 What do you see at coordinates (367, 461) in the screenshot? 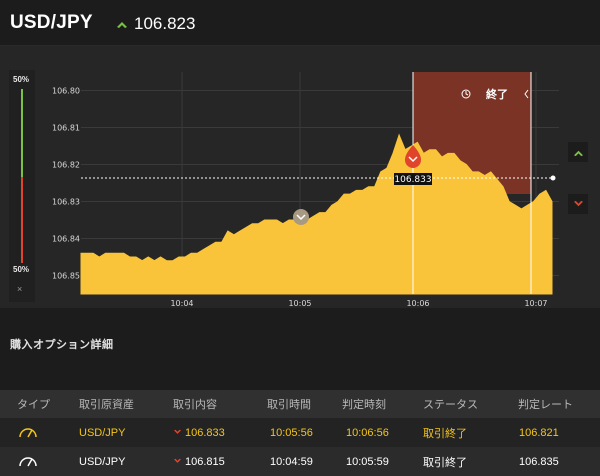
I see `row-judge-time: 10:05:59` at bounding box center [367, 461].